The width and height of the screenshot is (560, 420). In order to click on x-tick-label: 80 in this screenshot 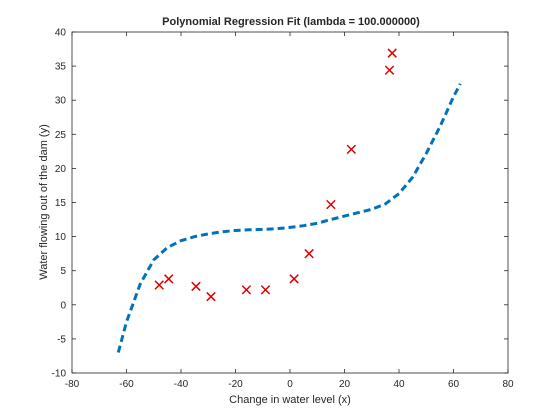, I will do `click(508, 384)`.